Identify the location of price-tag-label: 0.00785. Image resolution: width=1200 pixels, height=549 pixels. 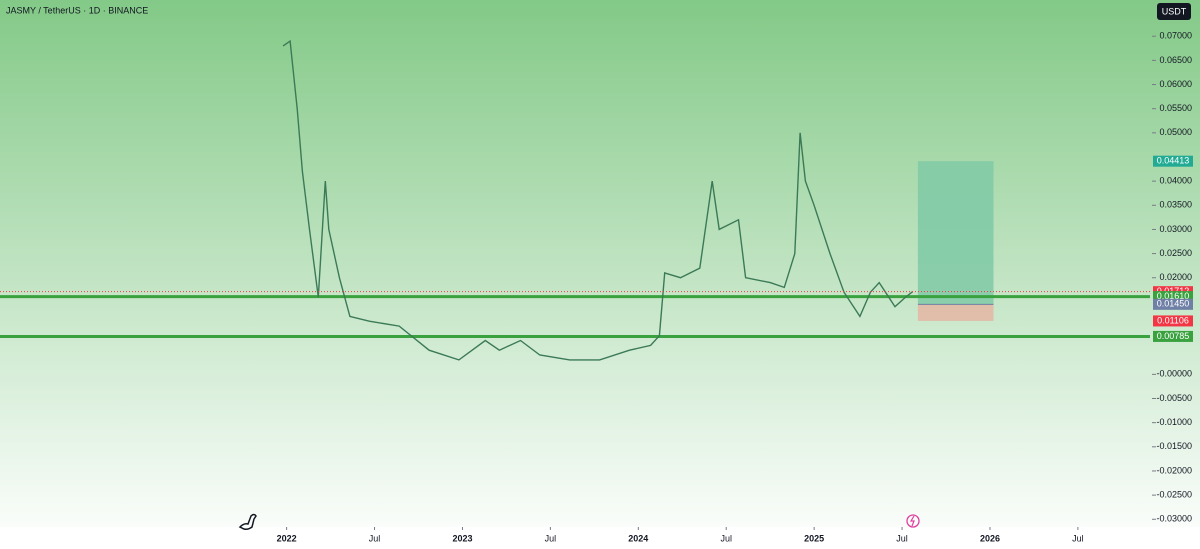
(1173, 336).